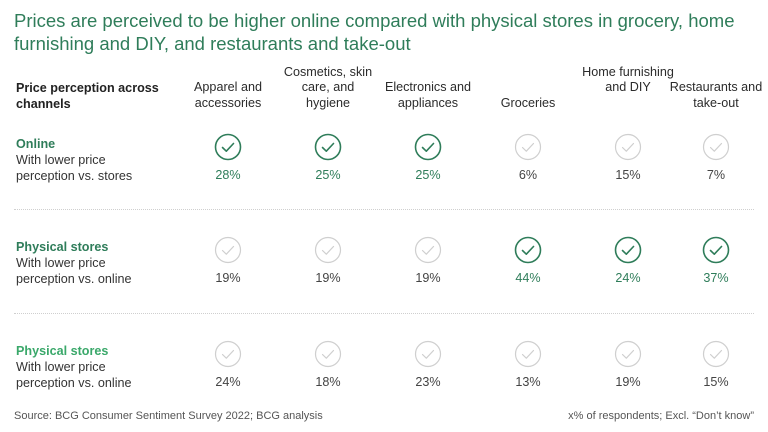  What do you see at coordinates (228, 95) in the screenshot?
I see `column-header: Apparel and accessories` at bounding box center [228, 95].